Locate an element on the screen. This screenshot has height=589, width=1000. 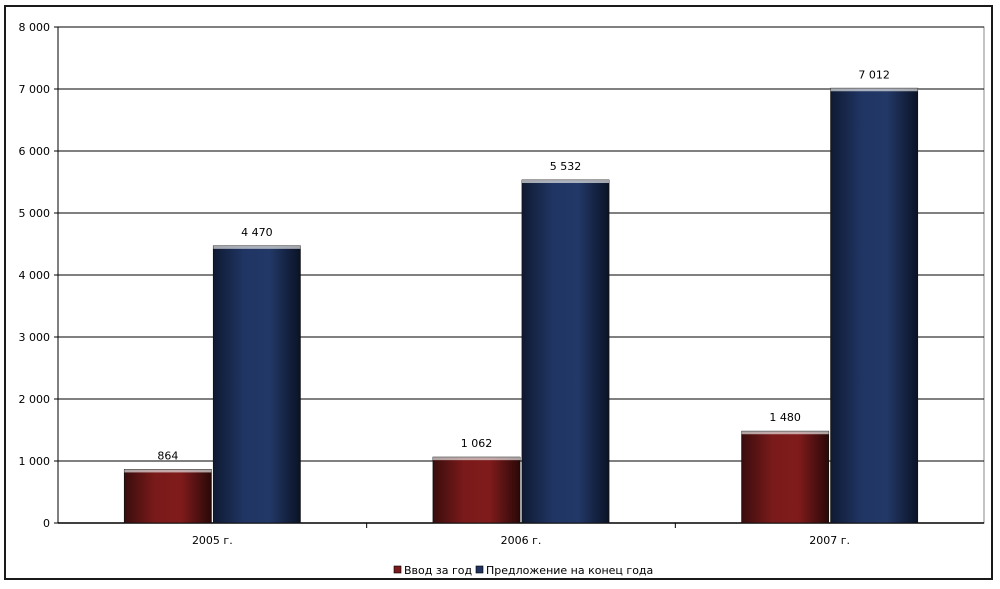
data-label: 1 062 is located at coordinates (477, 443).